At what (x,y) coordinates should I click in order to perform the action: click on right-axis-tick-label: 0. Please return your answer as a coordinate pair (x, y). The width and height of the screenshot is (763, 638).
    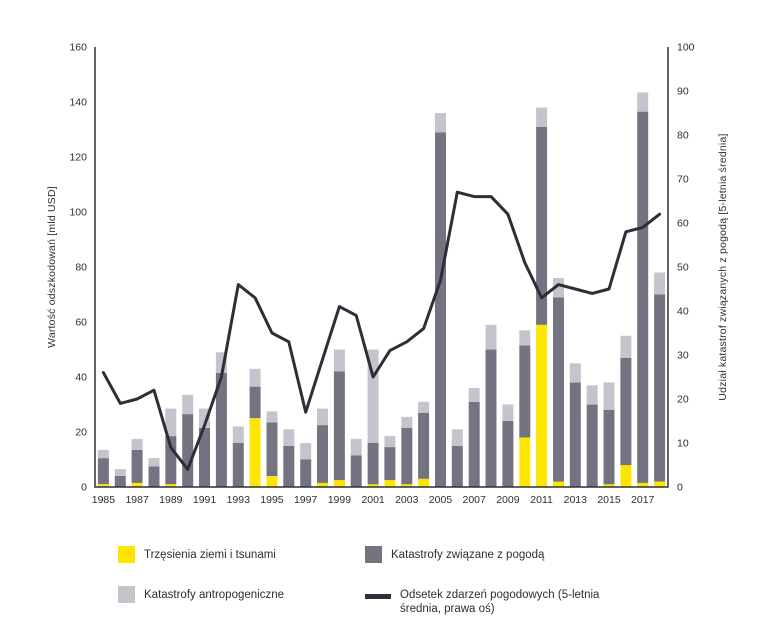
    Looking at the image, I should click on (680, 488).